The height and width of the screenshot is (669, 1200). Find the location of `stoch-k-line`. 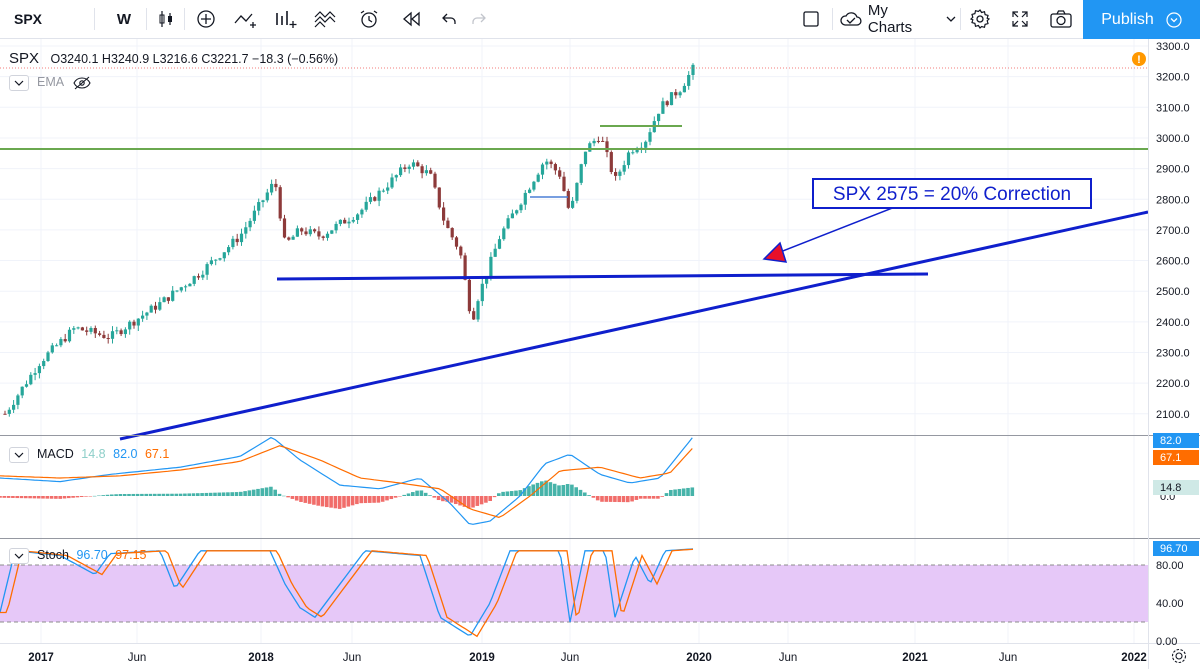

stoch-k-line is located at coordinates (347, 592).